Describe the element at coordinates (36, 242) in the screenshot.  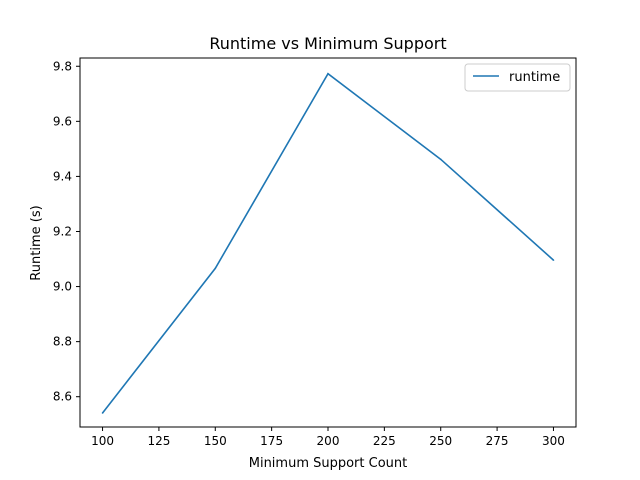
I see `y-axis-label: Runtime (s)` at that location.